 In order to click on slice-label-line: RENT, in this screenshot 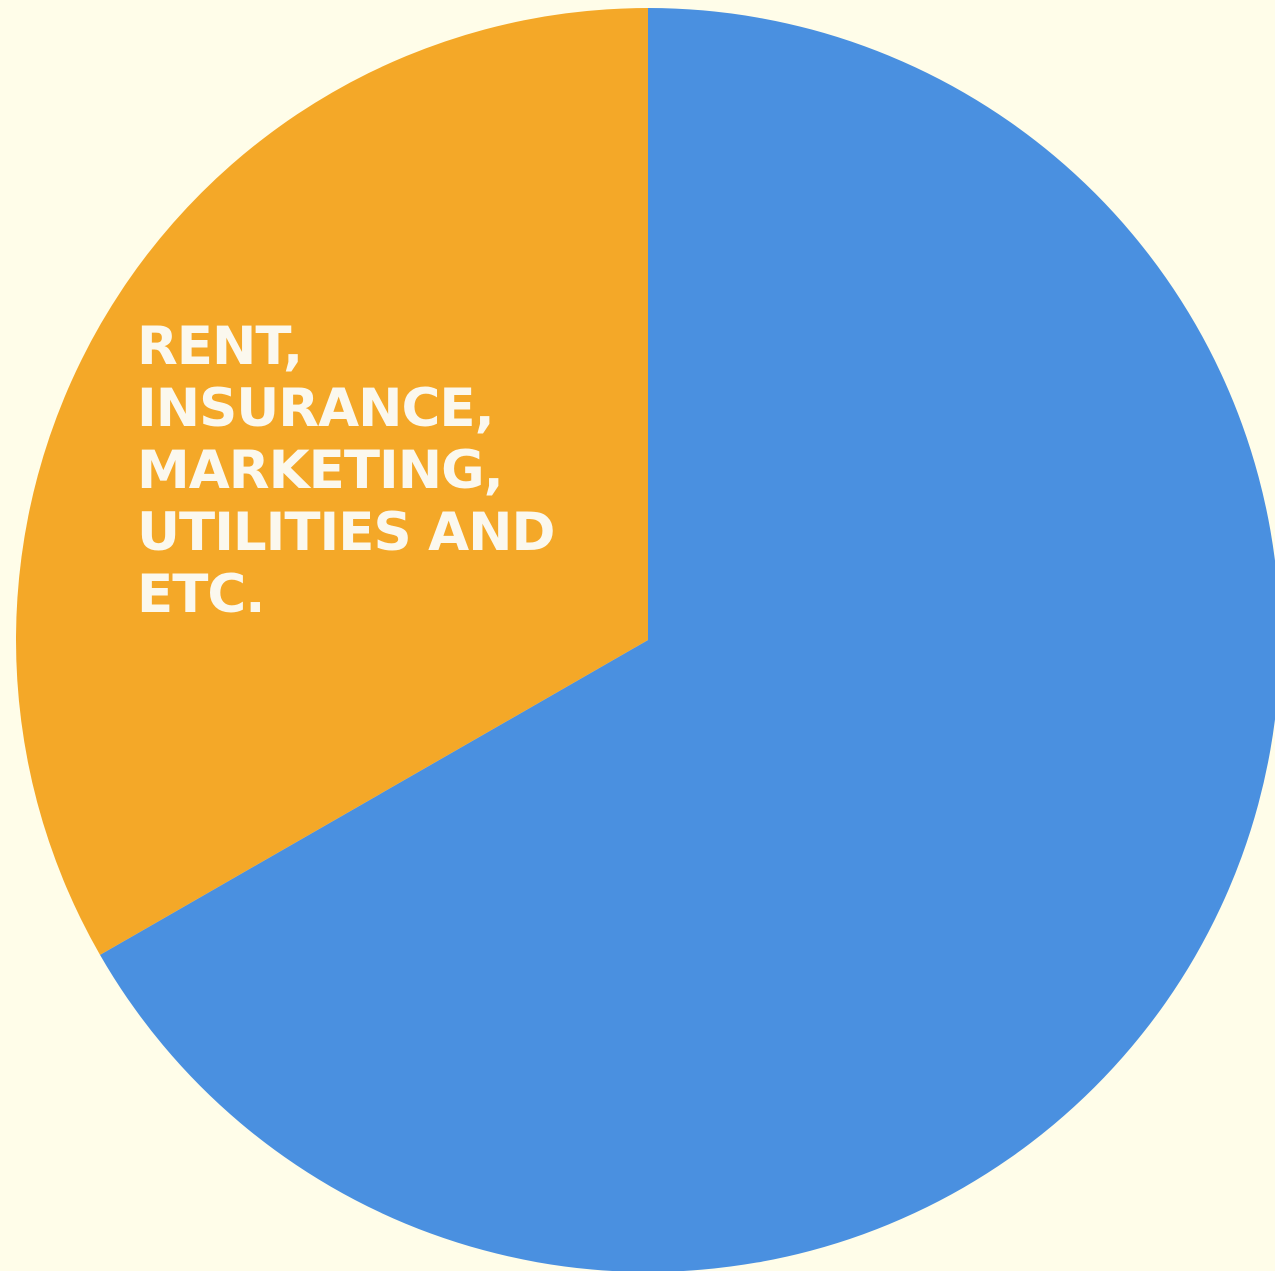, I will do `click(220, 346)`.